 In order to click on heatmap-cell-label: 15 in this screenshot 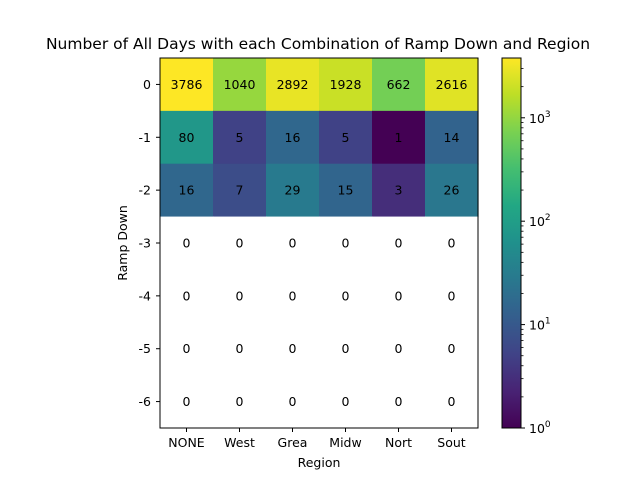, I will do `click(346, 190)`.